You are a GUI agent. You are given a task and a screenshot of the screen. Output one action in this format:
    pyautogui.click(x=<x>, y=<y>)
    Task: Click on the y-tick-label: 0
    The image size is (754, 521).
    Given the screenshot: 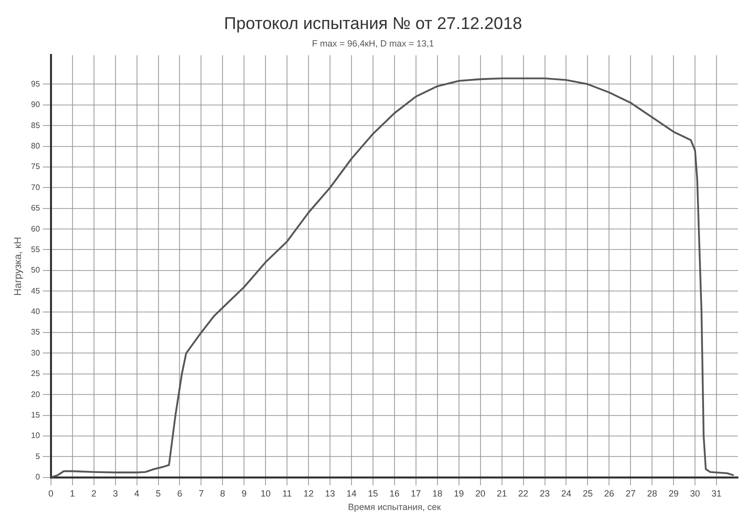 What is the action you would take?
    pyautogui.click(x=37, y=477)
    